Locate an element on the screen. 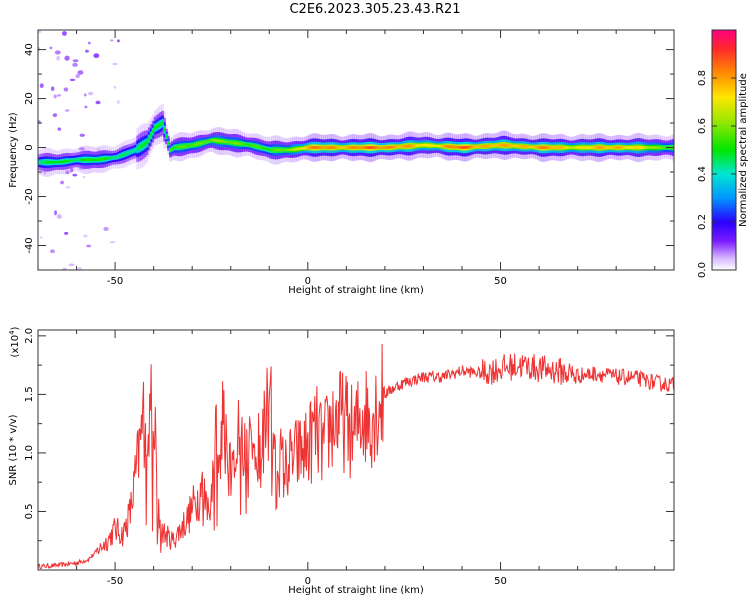 This screenshot has height=600, width=750. colorbar-tick-label: 0.8 is located at coordinates (702, 78).